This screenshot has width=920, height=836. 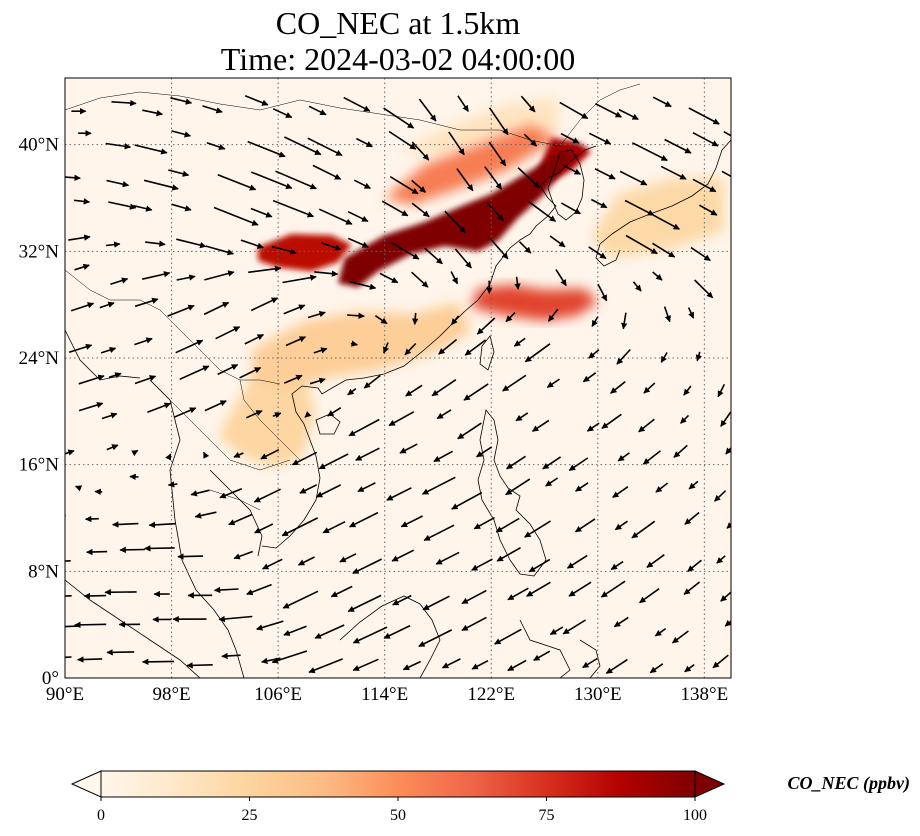 What do you see at coordinates (665, 192) in the screenshot?
I see `coastline-japan-honshu` at bounding box center [665, 192].